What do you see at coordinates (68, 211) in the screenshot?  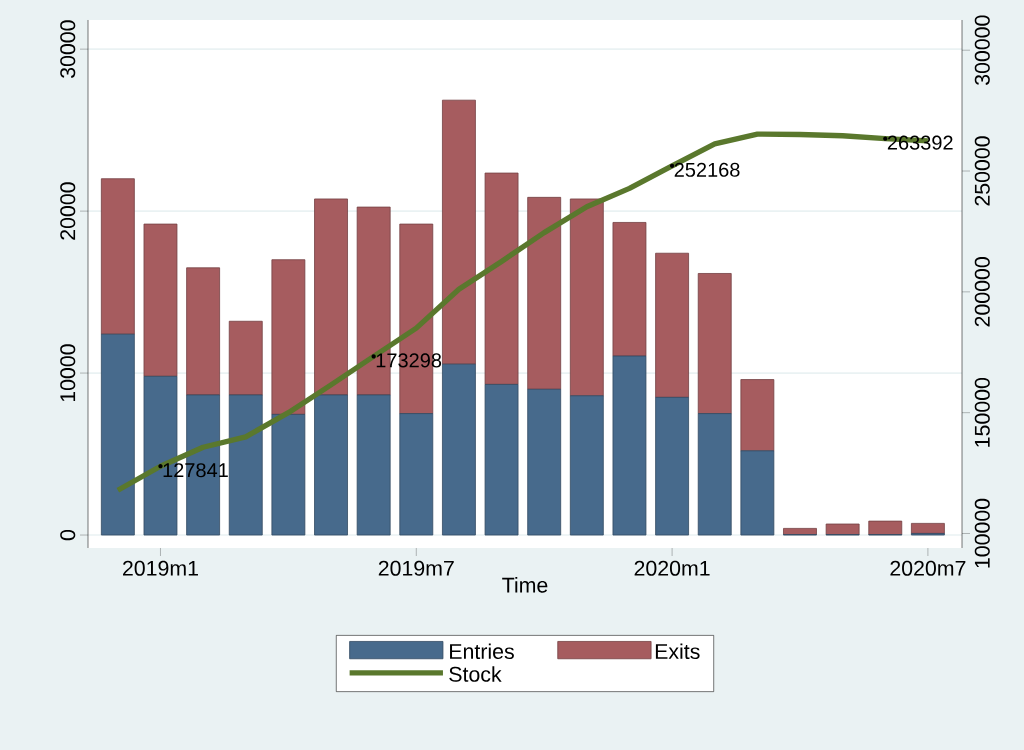 I see `y-tick-label: 20000` at bounding box center [68, 211].